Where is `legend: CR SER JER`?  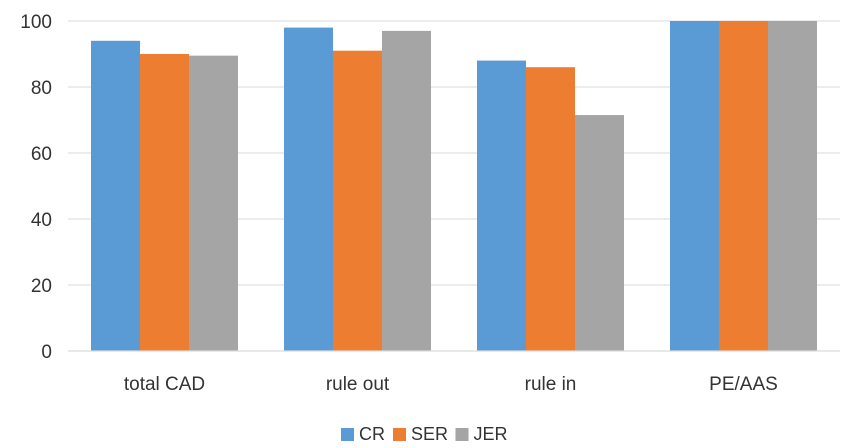
legend: CR SER JER is located at coordinates (424, 434).